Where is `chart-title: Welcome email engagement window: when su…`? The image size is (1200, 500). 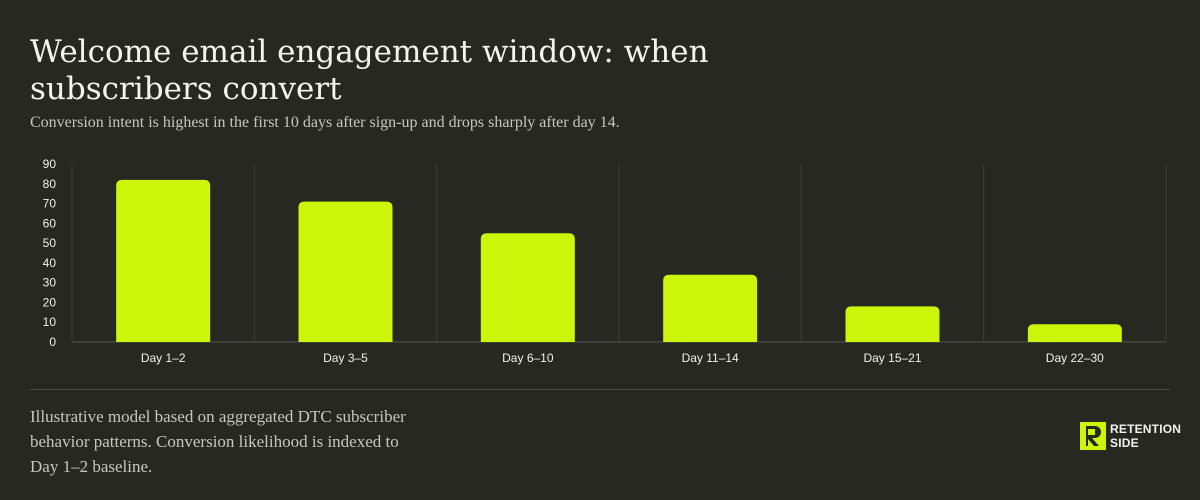
chart-title: Welcome email engagement window: when su… is located at coordinates (369, 70).